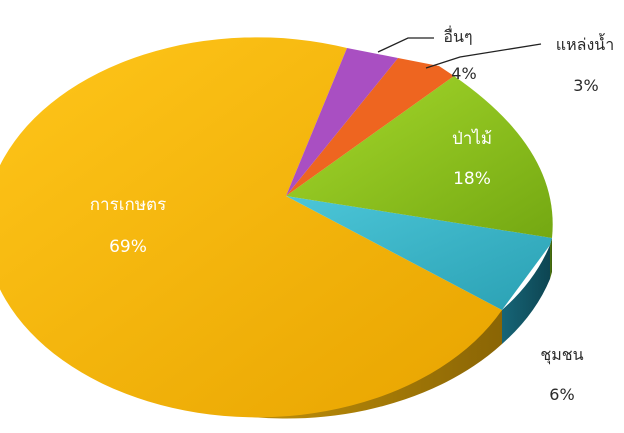 The width and height of the screenshot is (624, 433). I want to click on water-percent: 3%, so click(585, 85).